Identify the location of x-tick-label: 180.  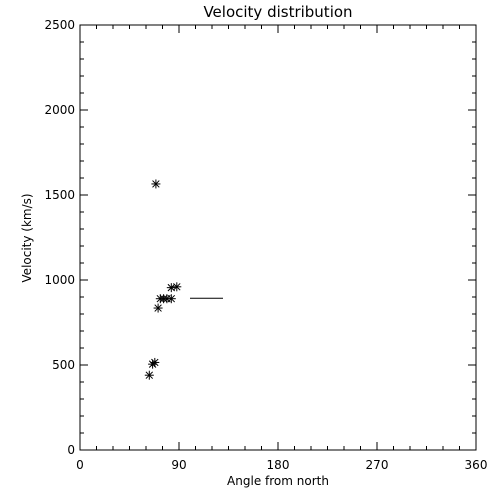
(278, 465).